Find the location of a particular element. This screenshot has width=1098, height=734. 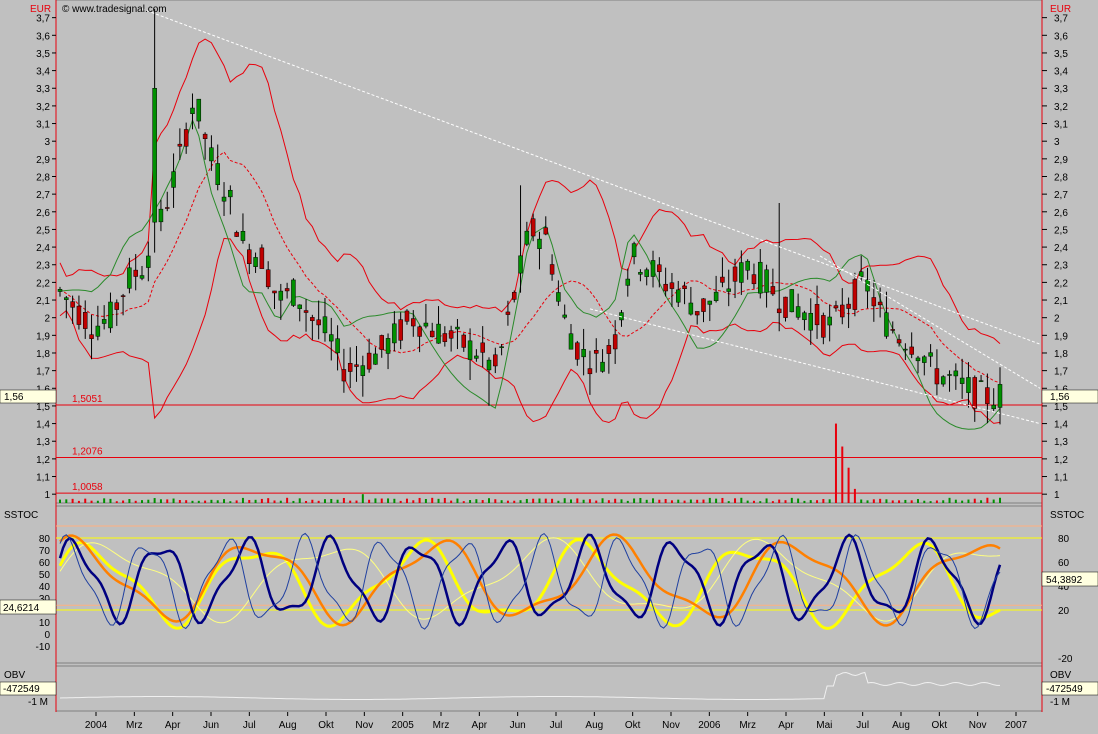

obv-panel is located at coordinates (549, 688).